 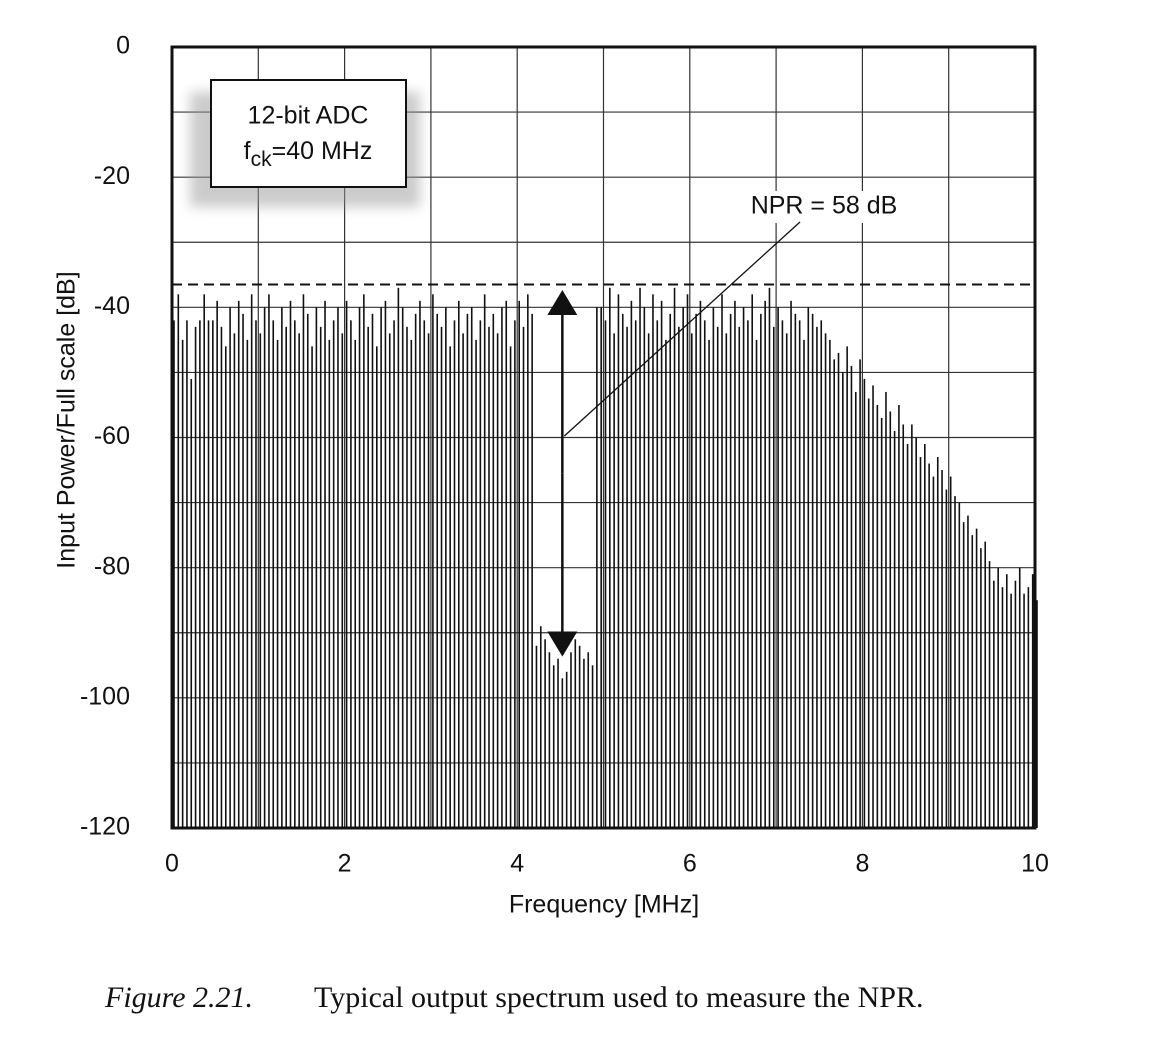 What do you see at coordinates (105, 696) in the screenshot?
I see `y-tick-label: -100` at bounding box center [105, 696].